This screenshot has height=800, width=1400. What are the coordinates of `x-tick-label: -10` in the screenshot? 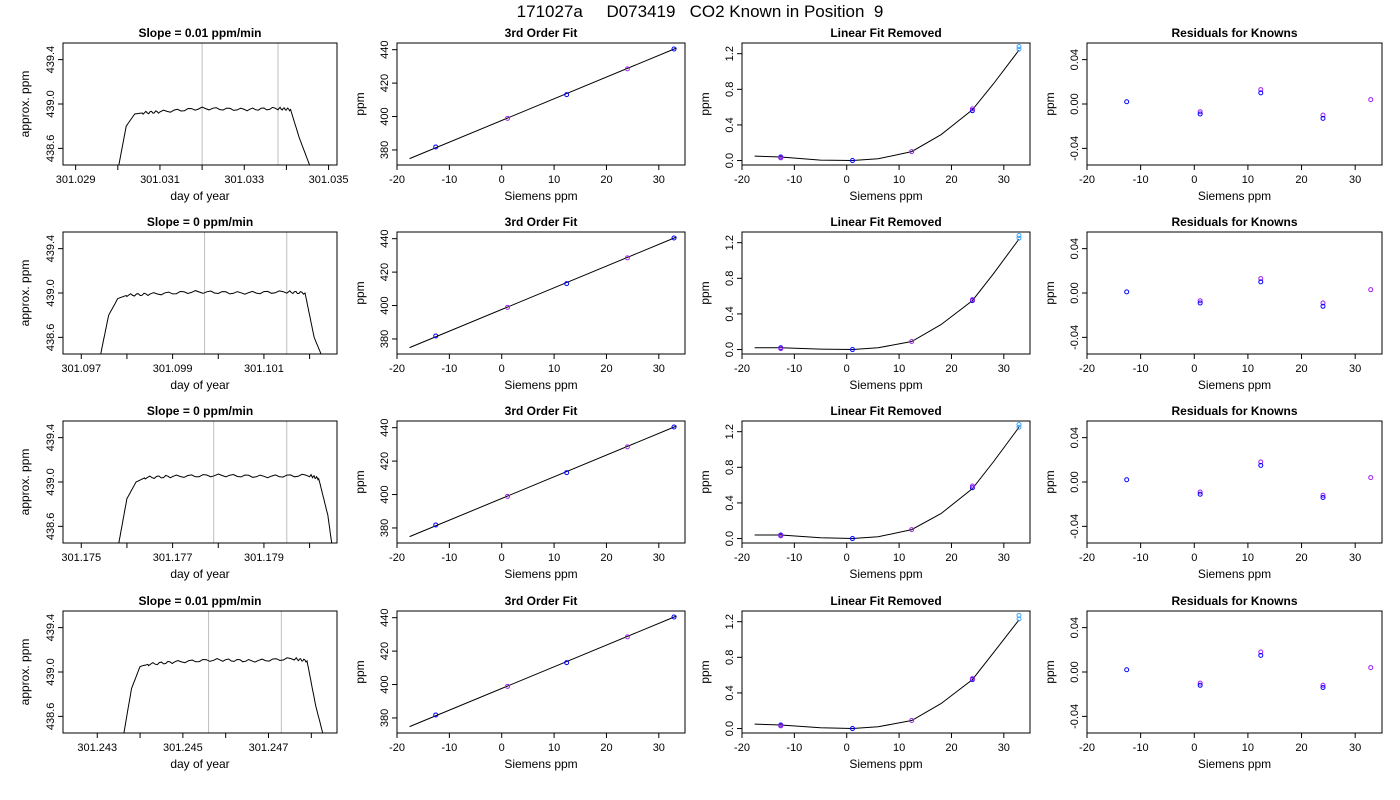 It's located at (1141, 558).